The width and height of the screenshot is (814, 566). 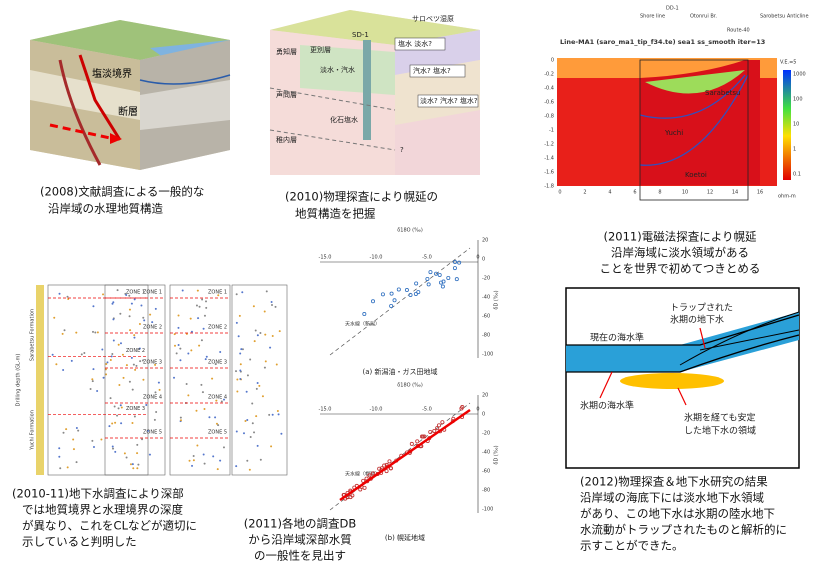 What do you see at coordinates (549, 187) in the screenshot?
I see `y-tick-label: -1.8` at bounding box center [549, 187].